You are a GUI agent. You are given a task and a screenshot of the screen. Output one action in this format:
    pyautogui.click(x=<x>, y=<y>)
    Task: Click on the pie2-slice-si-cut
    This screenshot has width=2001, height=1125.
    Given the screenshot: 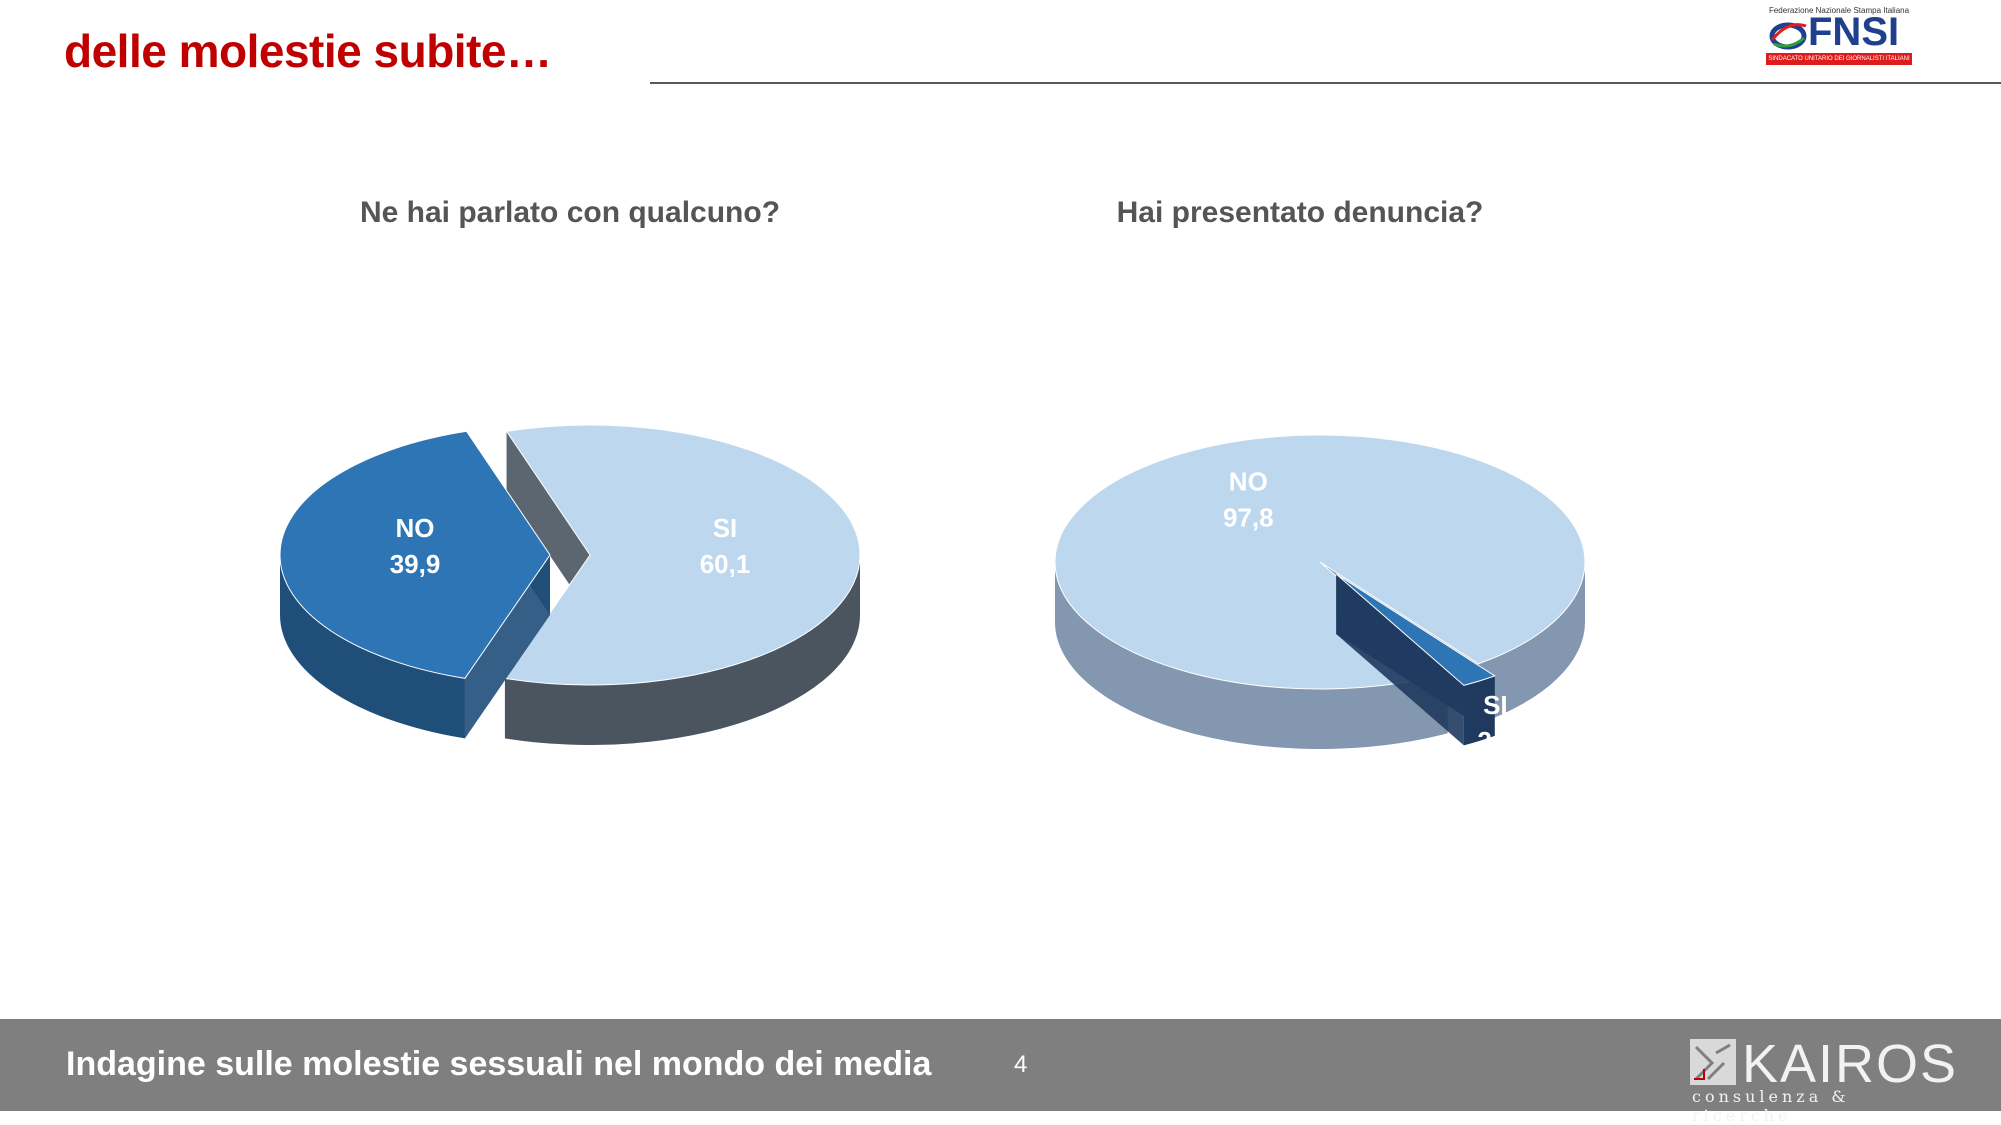 What is the action you would take?
    pyautogui.click(x=1400, y=660)
    